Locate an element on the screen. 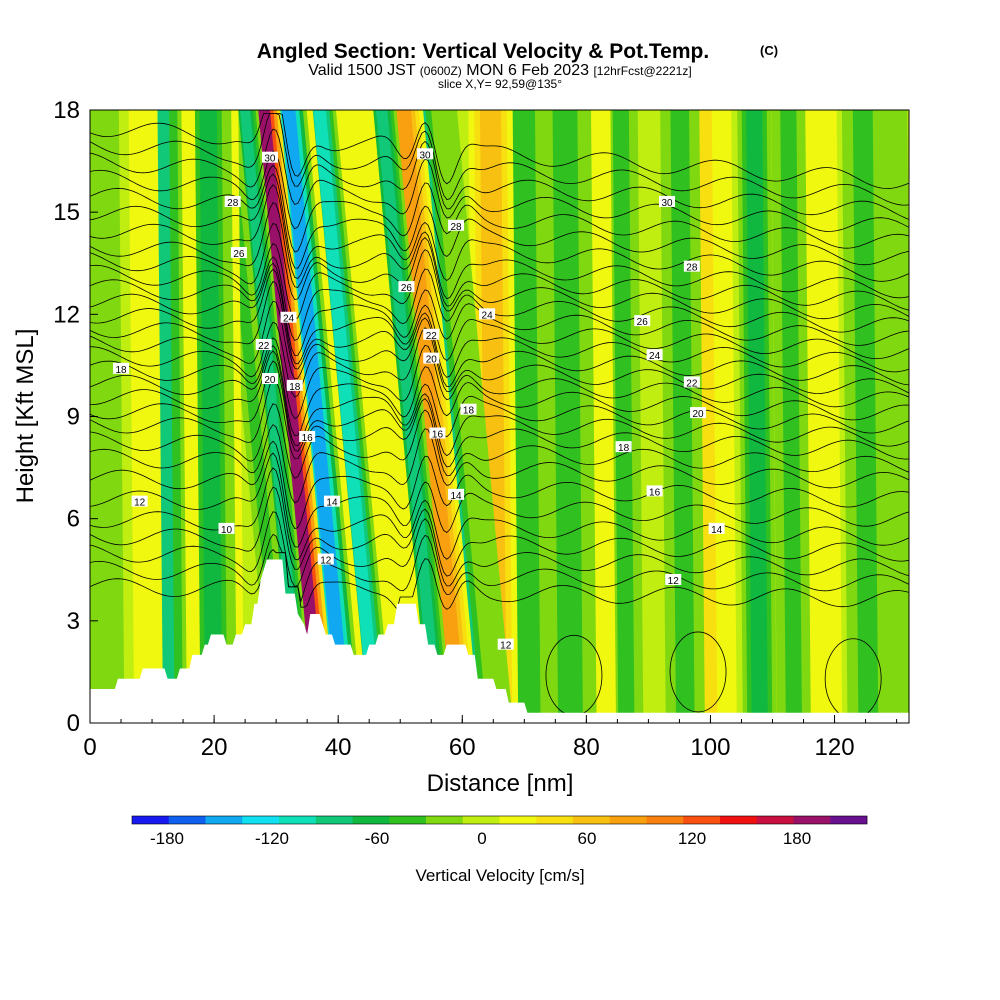  y-axis: 0 3 6 9 12 15 18 is located at coordinates (75, 417).